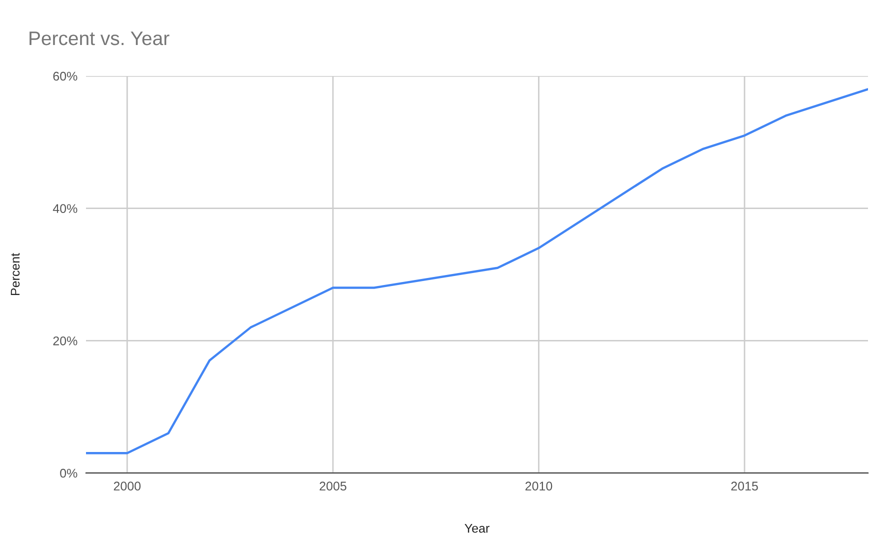 The image size is (896, 553). I want to click on y-tick-label: 60%, so click(65, 76).